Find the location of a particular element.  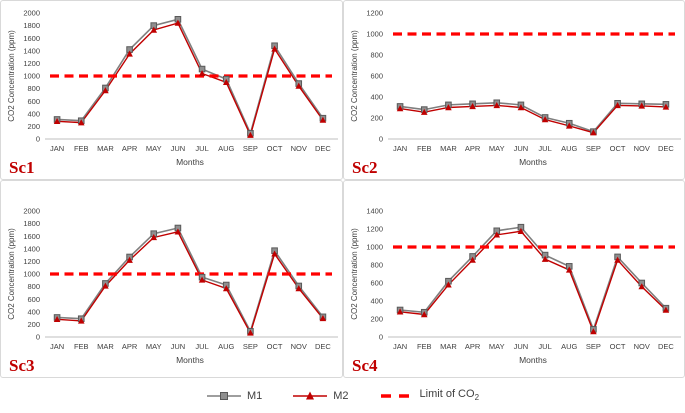

legend-item-m1: M1 is located at coordinates (234, 396).